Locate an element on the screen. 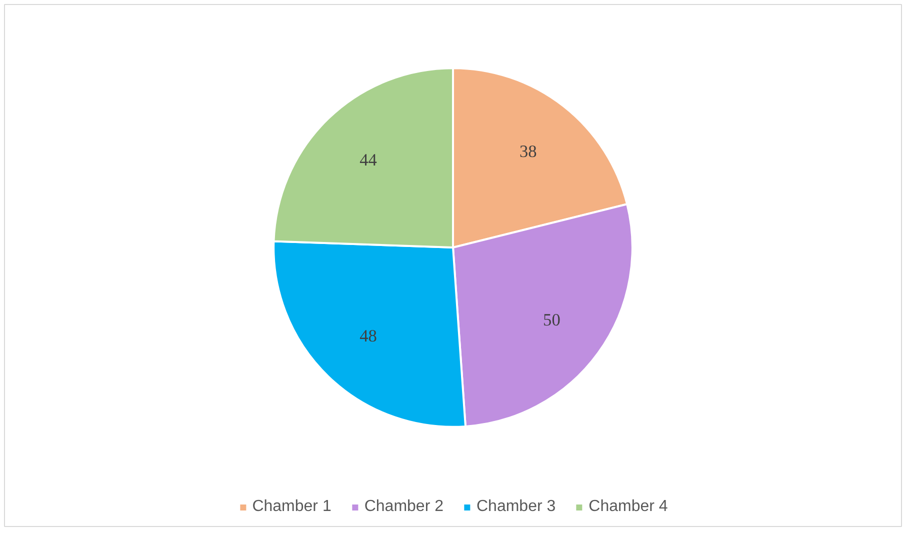  legend-label: Chamber 4 is located at coordinates (628, 507).